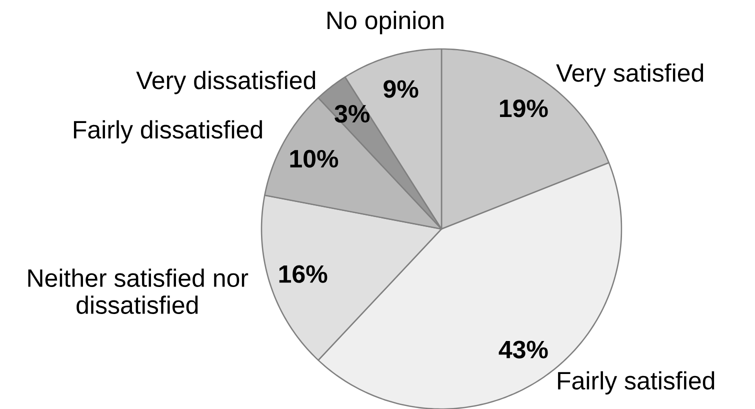 The image size is (755, 409). I want to click on data-label: 19%, so click(524, 109).